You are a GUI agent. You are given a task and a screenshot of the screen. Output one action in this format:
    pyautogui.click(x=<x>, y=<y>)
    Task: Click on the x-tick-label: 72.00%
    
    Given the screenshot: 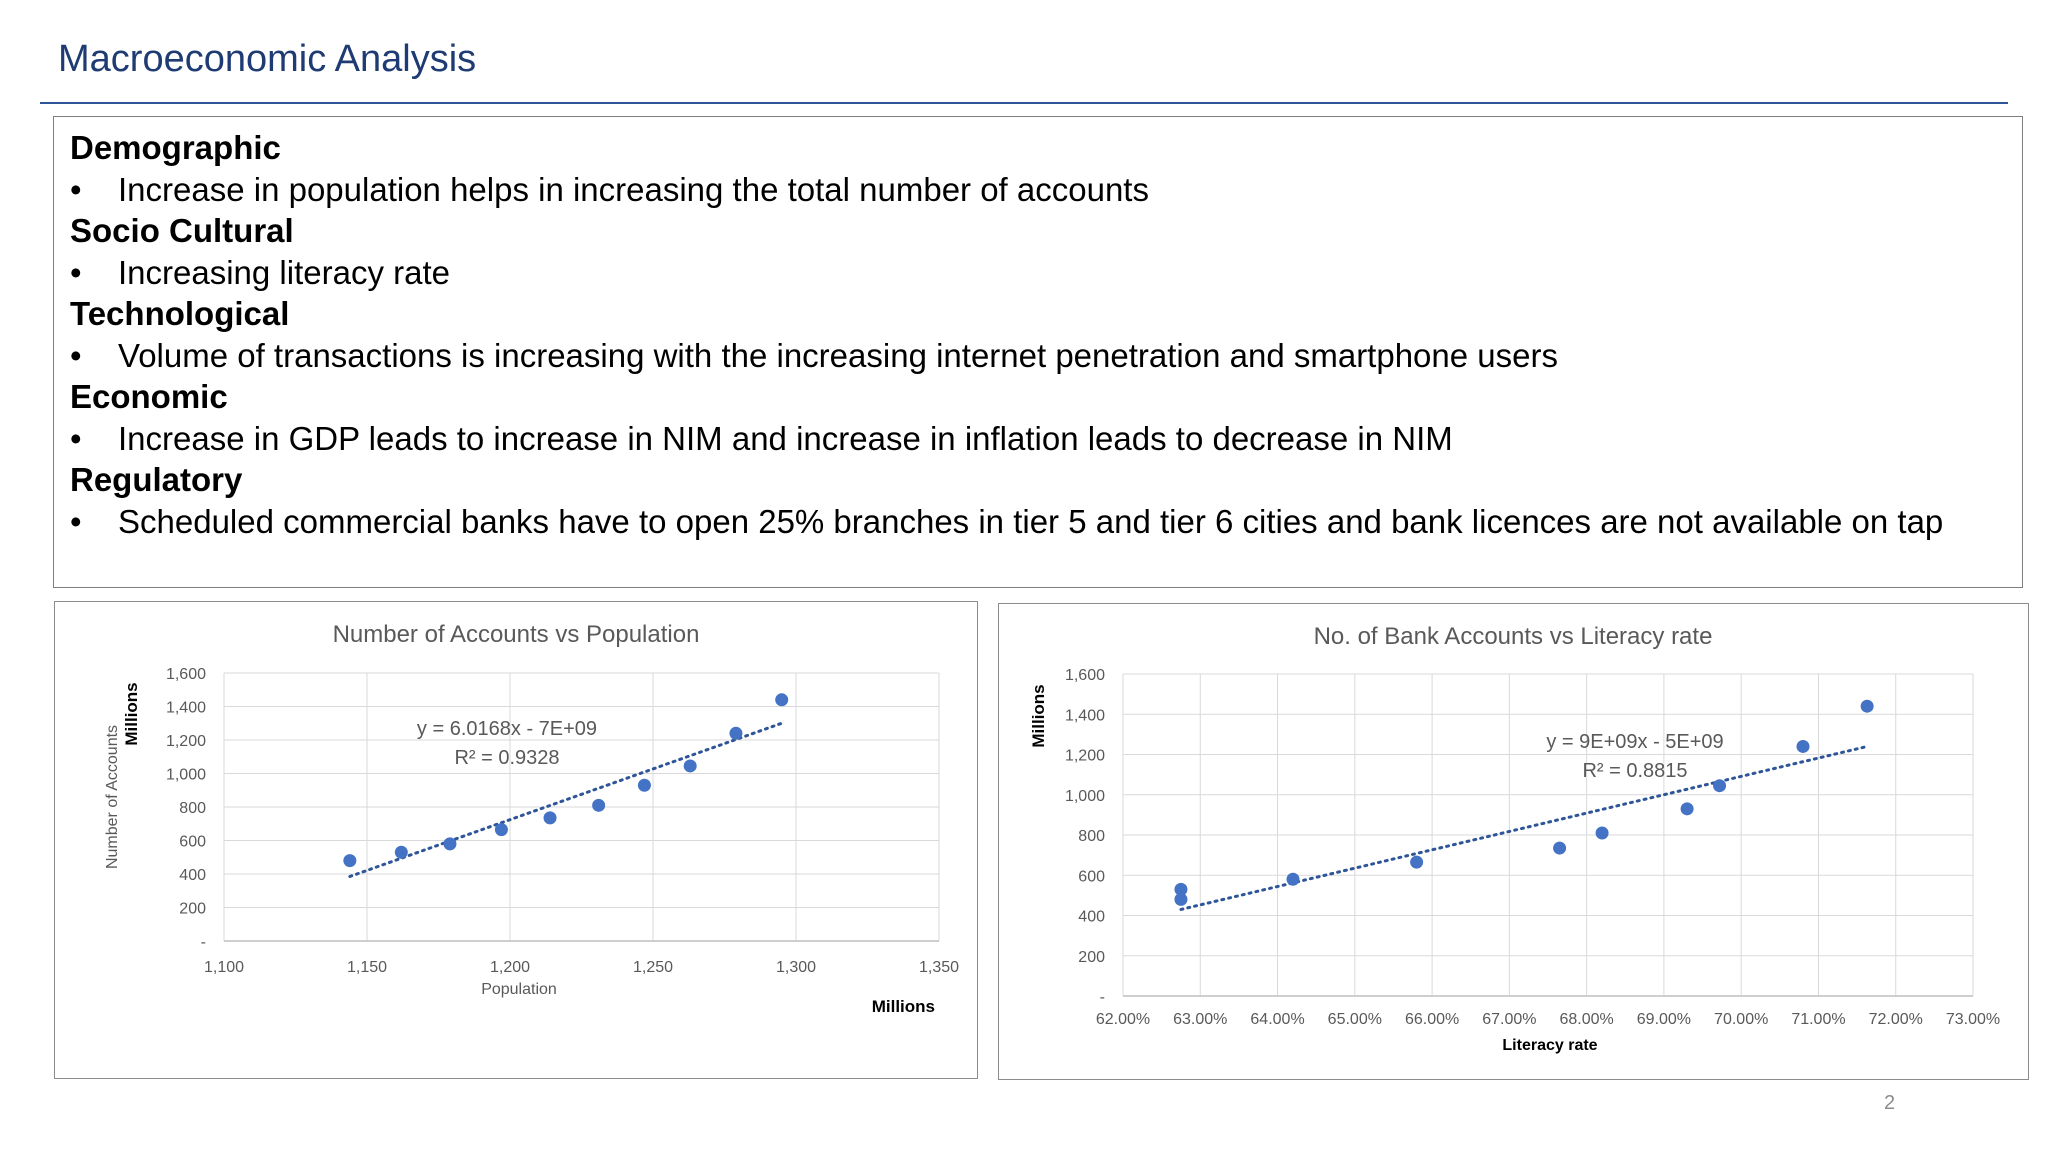 What is the action you would take?
    pyautogui.click(x=1896, y=1019)
    